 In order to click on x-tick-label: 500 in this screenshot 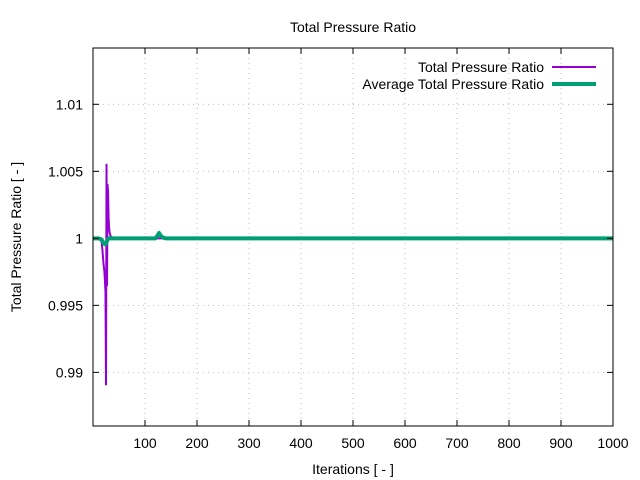, I will do `click(353, 443)`.